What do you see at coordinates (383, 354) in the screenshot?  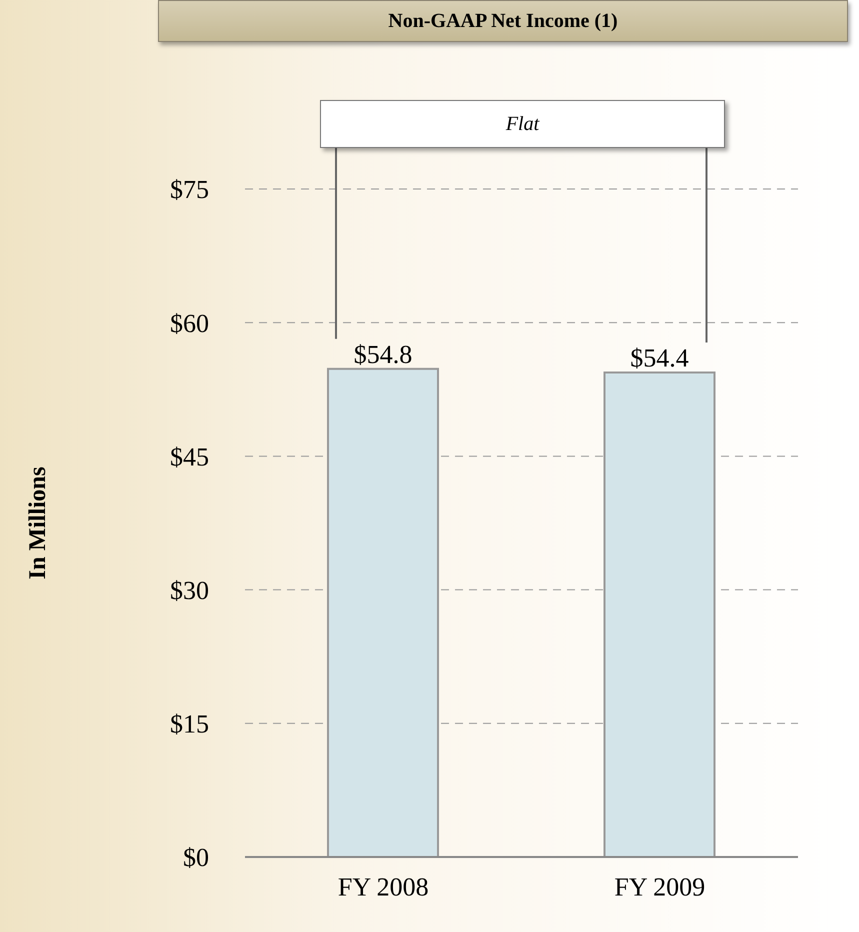 I see `data-label: $54.8` at bounding box center [383, 354].